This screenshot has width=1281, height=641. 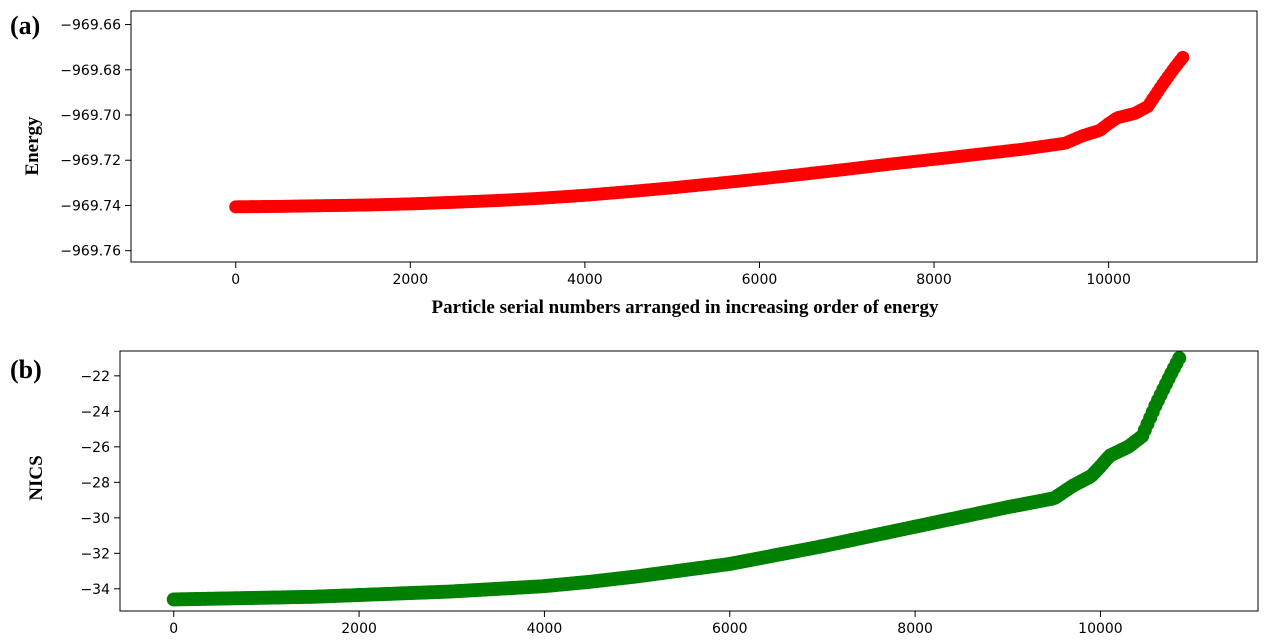 What do you see at coordinates (32, 146) in the screenshot?
I see `y-axis-title-a: Energy` at bounding box center [32, 146].